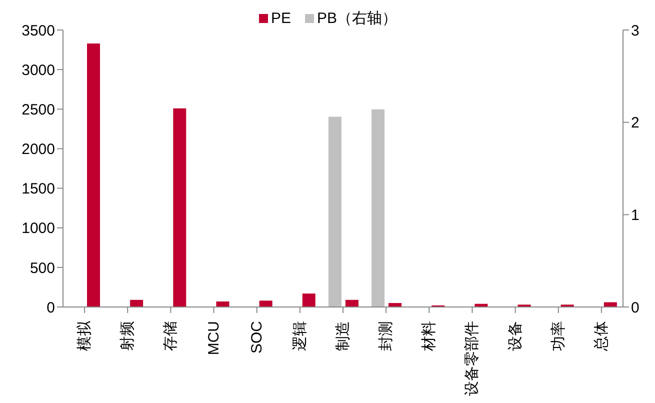 Image resolution: width=655 pixels, height=403 pixels. I want to click on y-tick-label: 1000, so click(38, 229).